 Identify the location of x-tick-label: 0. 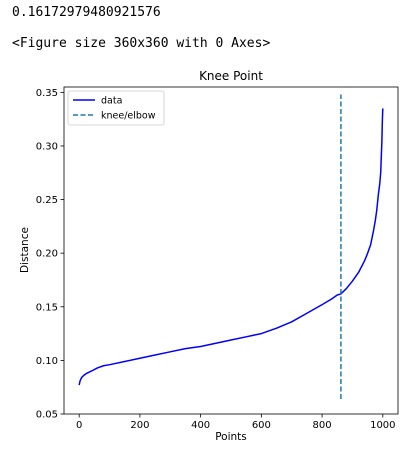
(79, 425).